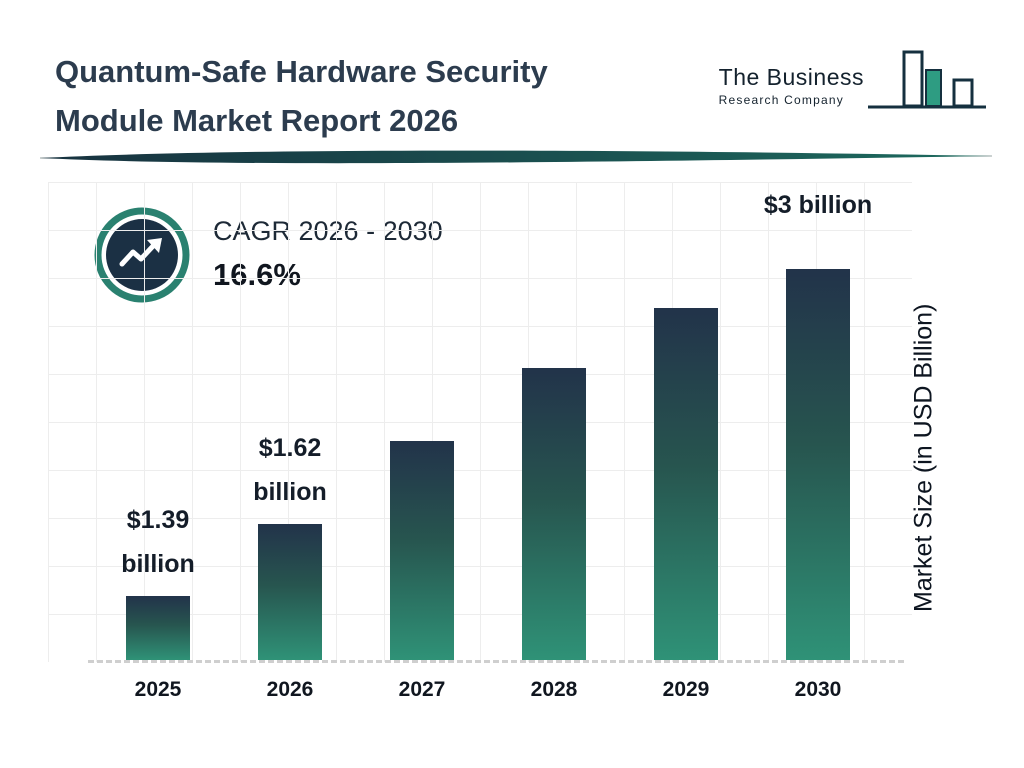 The width and height of the screenshot is (1024, 768). Describe the element at coordinates (158, 628) in the screenshot. I see `bar-2025` at that location.